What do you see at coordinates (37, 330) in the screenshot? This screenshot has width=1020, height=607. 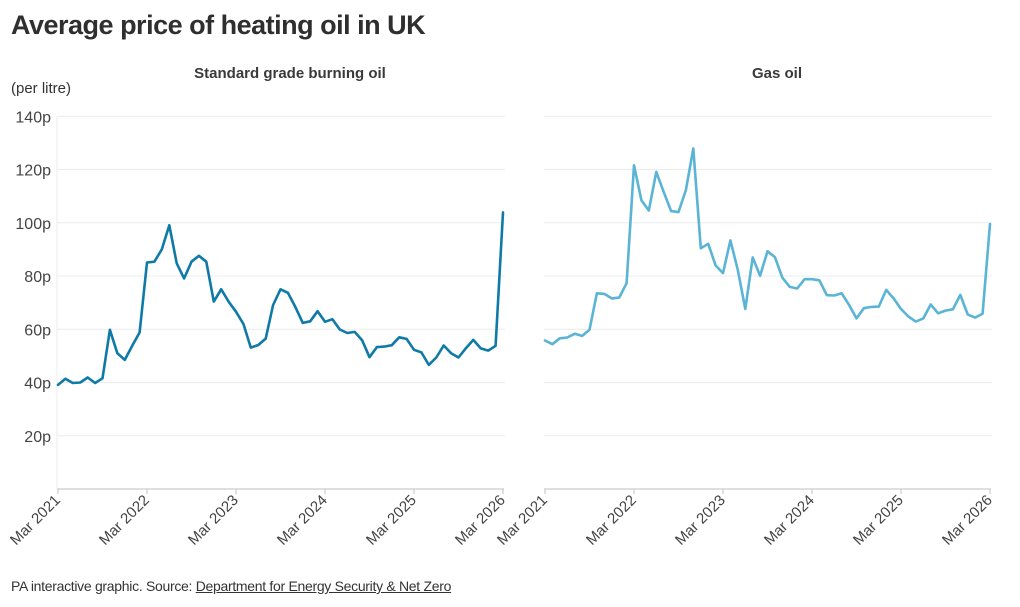 I see `y-tick-label: 60p` at bounding box center [37, 330].